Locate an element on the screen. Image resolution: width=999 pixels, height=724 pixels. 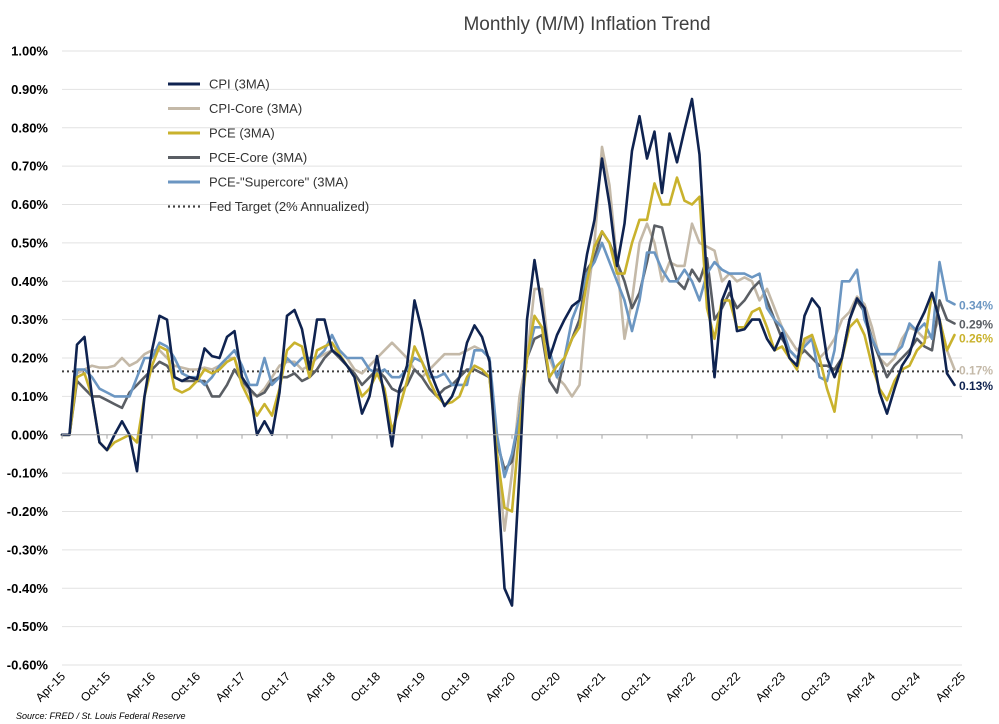
end-value-label: 0.29% is located at coordinates (976, 324).